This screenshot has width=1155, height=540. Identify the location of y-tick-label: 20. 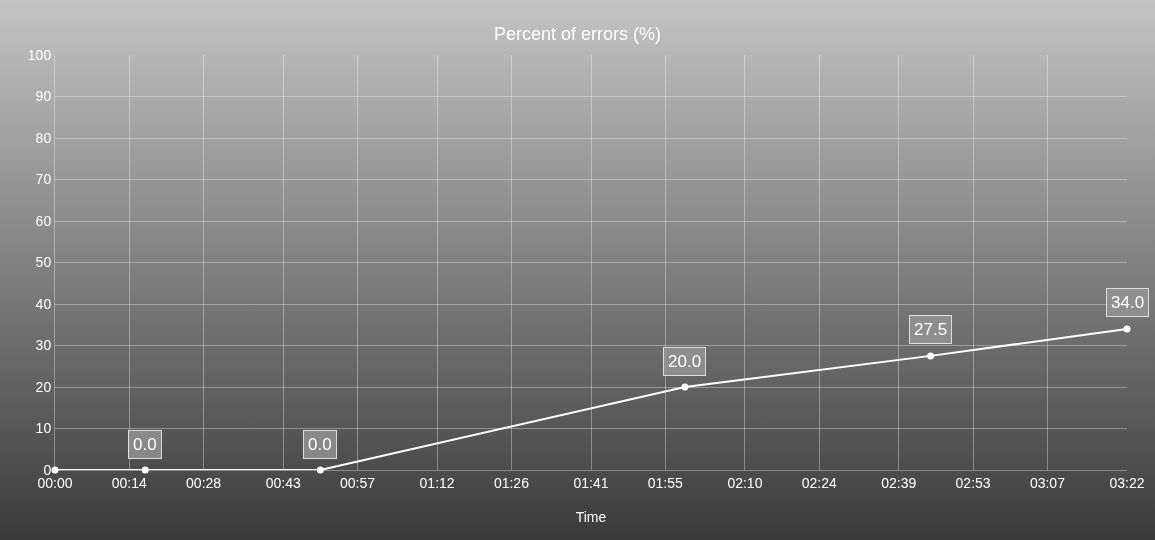
(43, 386).